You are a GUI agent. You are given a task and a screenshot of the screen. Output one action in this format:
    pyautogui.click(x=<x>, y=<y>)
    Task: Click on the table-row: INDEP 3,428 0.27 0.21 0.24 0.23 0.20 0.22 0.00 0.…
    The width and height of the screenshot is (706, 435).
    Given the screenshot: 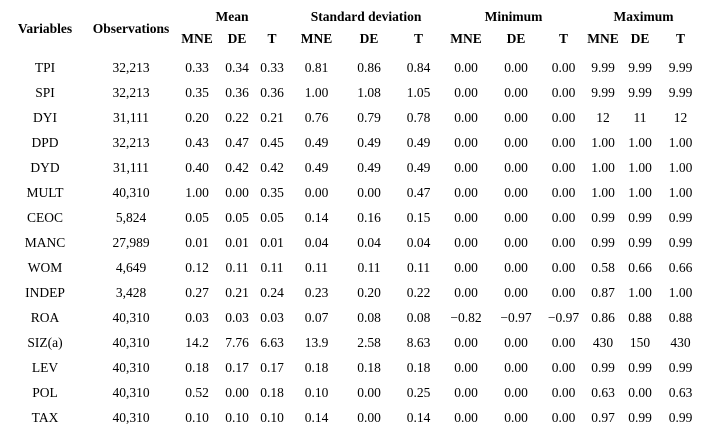 What is the action you would take?
    pyautogui.click(x=352, y=292)
    